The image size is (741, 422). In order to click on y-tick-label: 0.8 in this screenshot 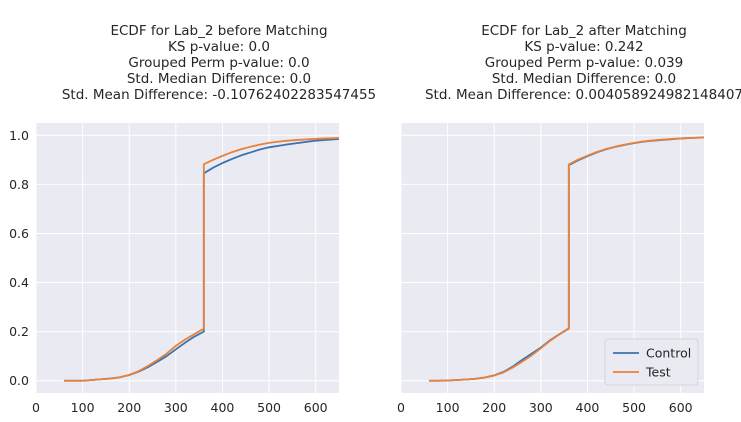, I will do `click(19, 184)`.